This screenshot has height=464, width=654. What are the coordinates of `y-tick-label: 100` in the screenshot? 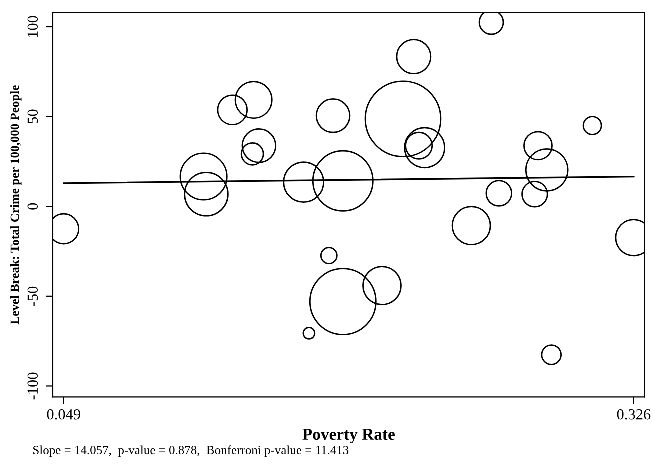 It's located at (33, 27).